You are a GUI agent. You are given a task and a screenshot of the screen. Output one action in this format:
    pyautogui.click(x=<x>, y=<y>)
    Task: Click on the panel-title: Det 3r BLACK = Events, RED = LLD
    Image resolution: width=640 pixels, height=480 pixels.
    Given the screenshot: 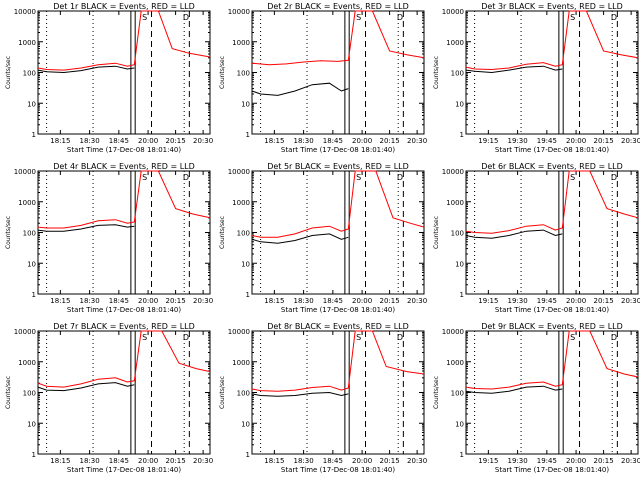 What is the action you would take?
    pyautogui.click(x=552, y=6)
    